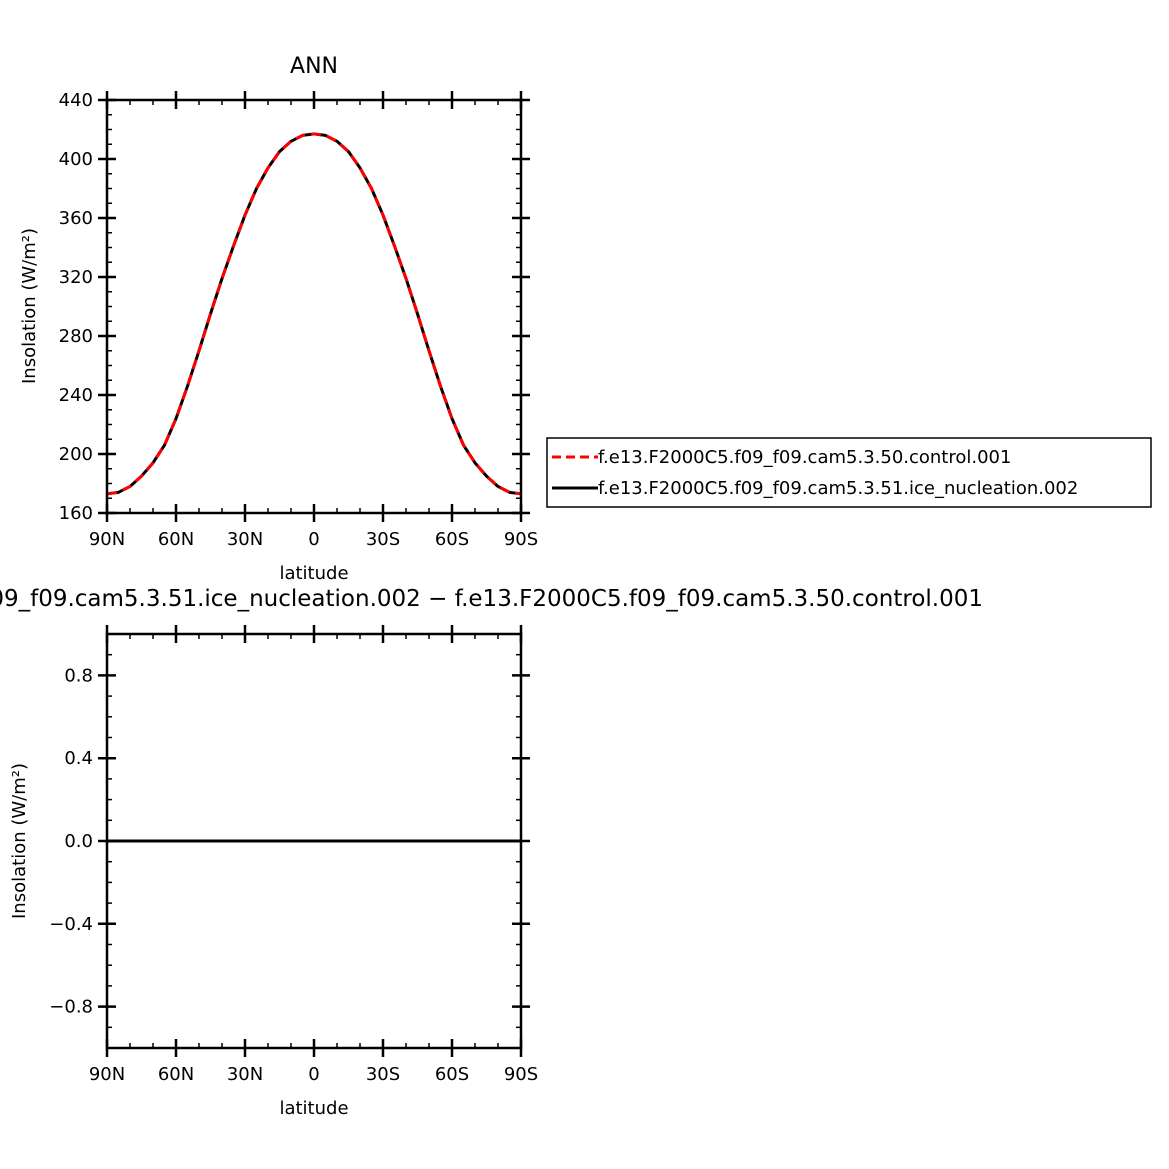 The height and width of the screenshot is (1169, 1169). Describe the element at coordinates (76, 454) in the screenshot. I see `top-y-tick-label: 200` at that location.